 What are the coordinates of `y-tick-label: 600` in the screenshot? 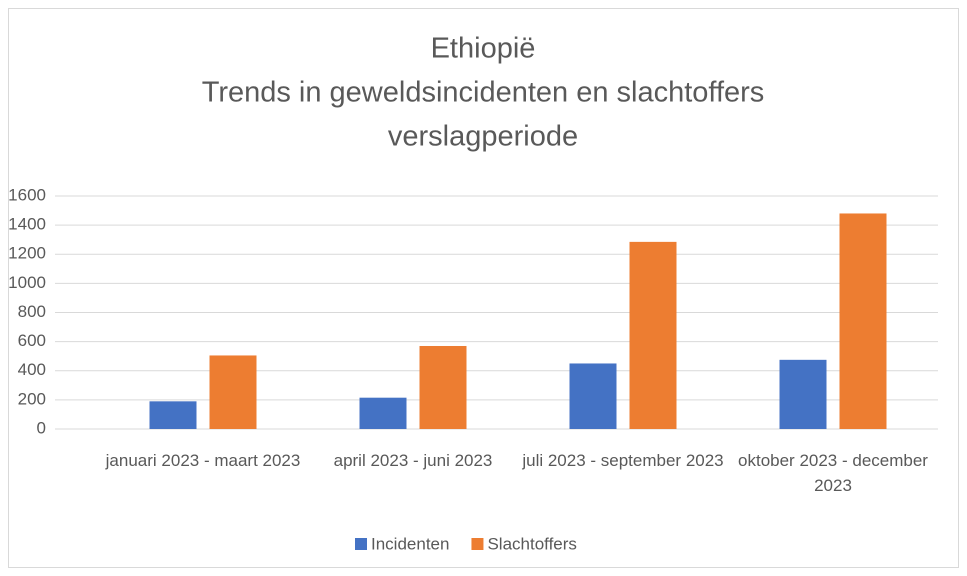 It's located at (32, 340).